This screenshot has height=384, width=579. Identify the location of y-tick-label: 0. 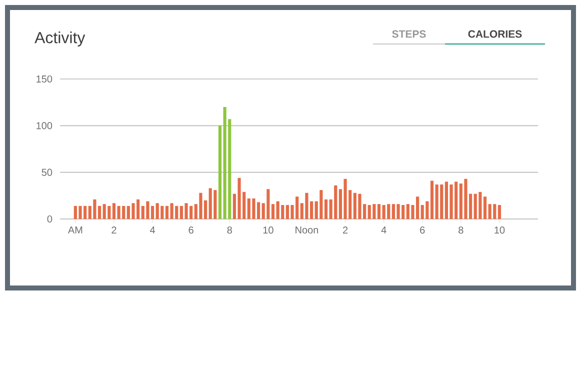
(49, 219).